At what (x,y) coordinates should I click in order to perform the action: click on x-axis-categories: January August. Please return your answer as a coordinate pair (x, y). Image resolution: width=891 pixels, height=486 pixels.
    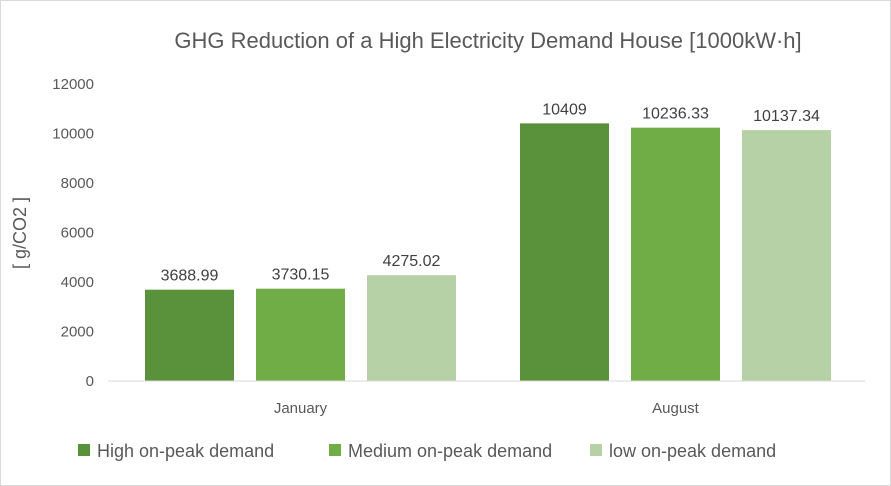
    Looking at the image, I should click on (487, 408).